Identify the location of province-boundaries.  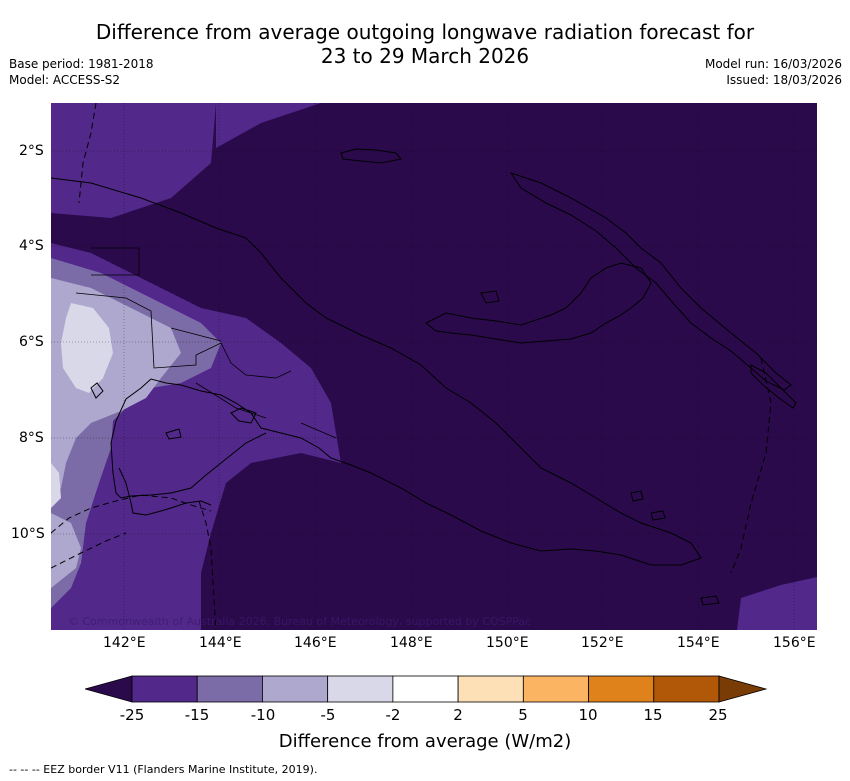
(214, 343).